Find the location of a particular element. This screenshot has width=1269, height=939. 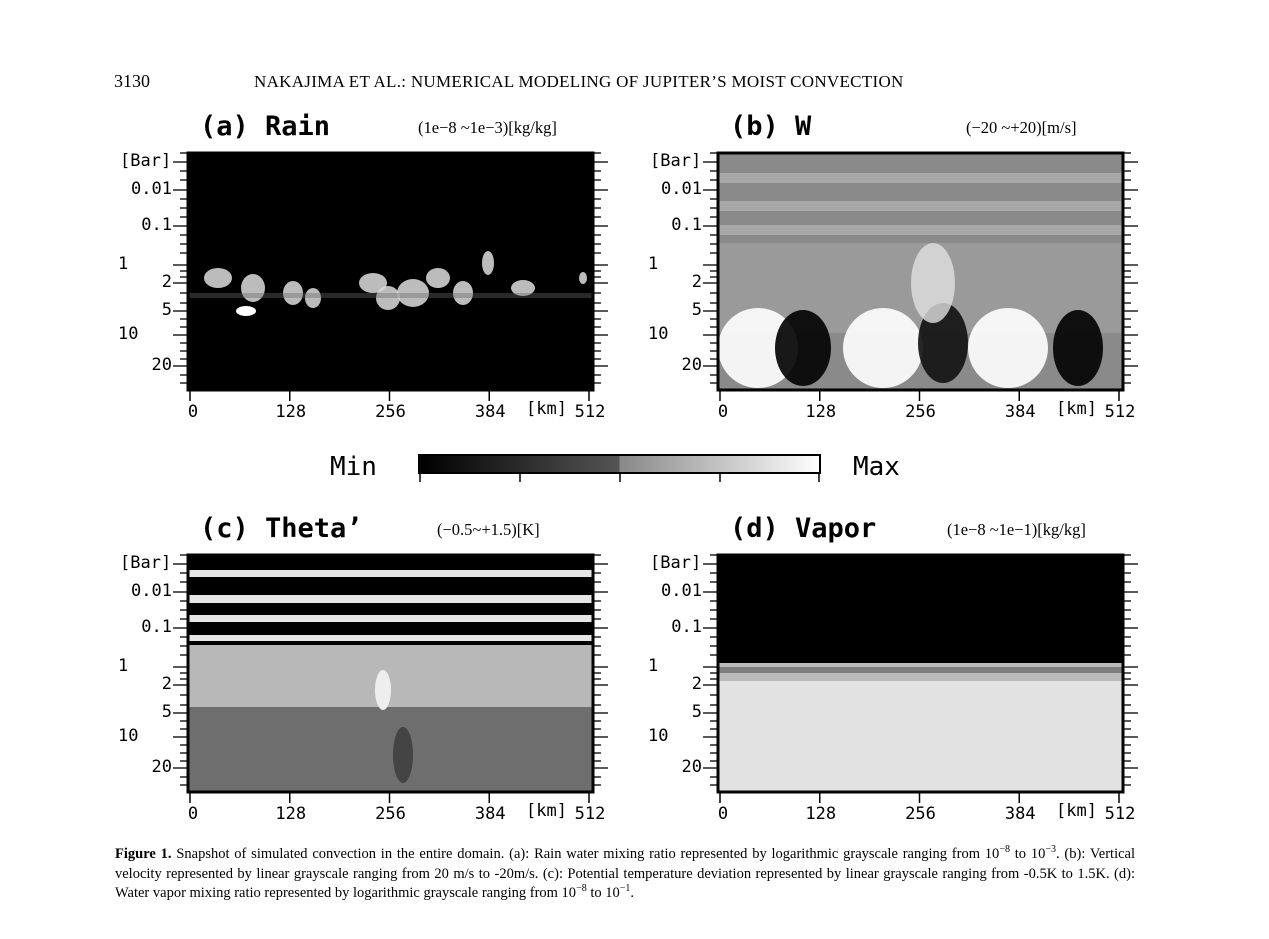

caption-sup: −1 is located at coordinates (625, 889).